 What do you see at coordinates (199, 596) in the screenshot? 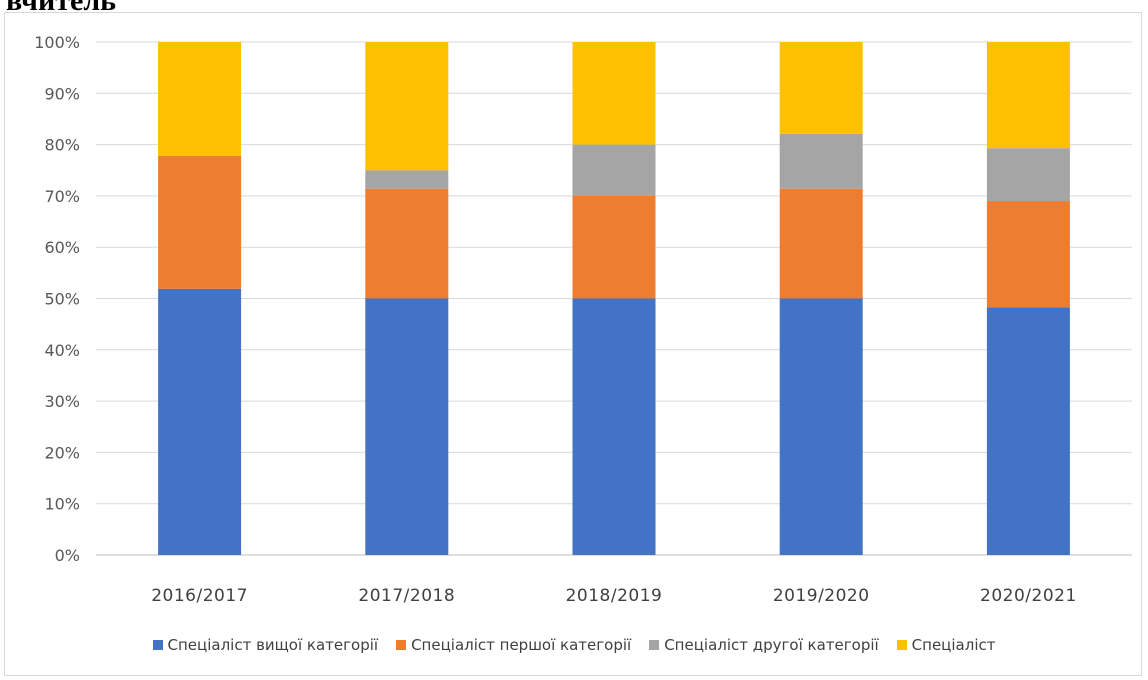
I see `x-tick-label: 2016/2017` at bounding box center [199, 596].